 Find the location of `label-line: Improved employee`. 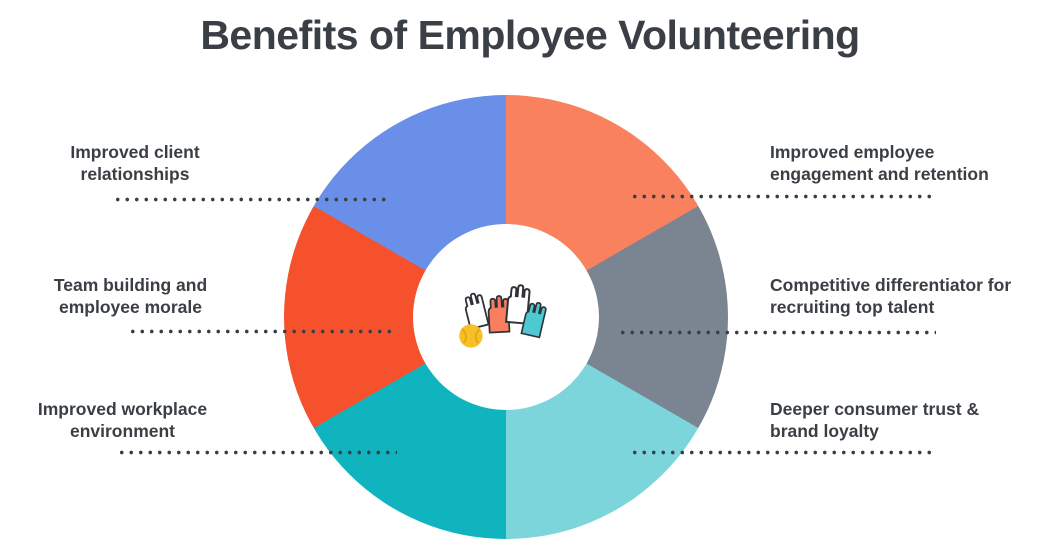

label-line: Improved employee is located at coordinates (852, 152).